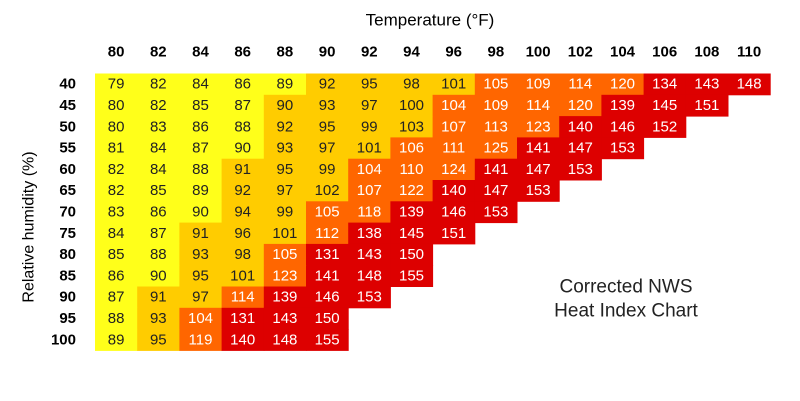 The image size is (800, 401). I want to click on cell-value: 153, so click(495, 211).